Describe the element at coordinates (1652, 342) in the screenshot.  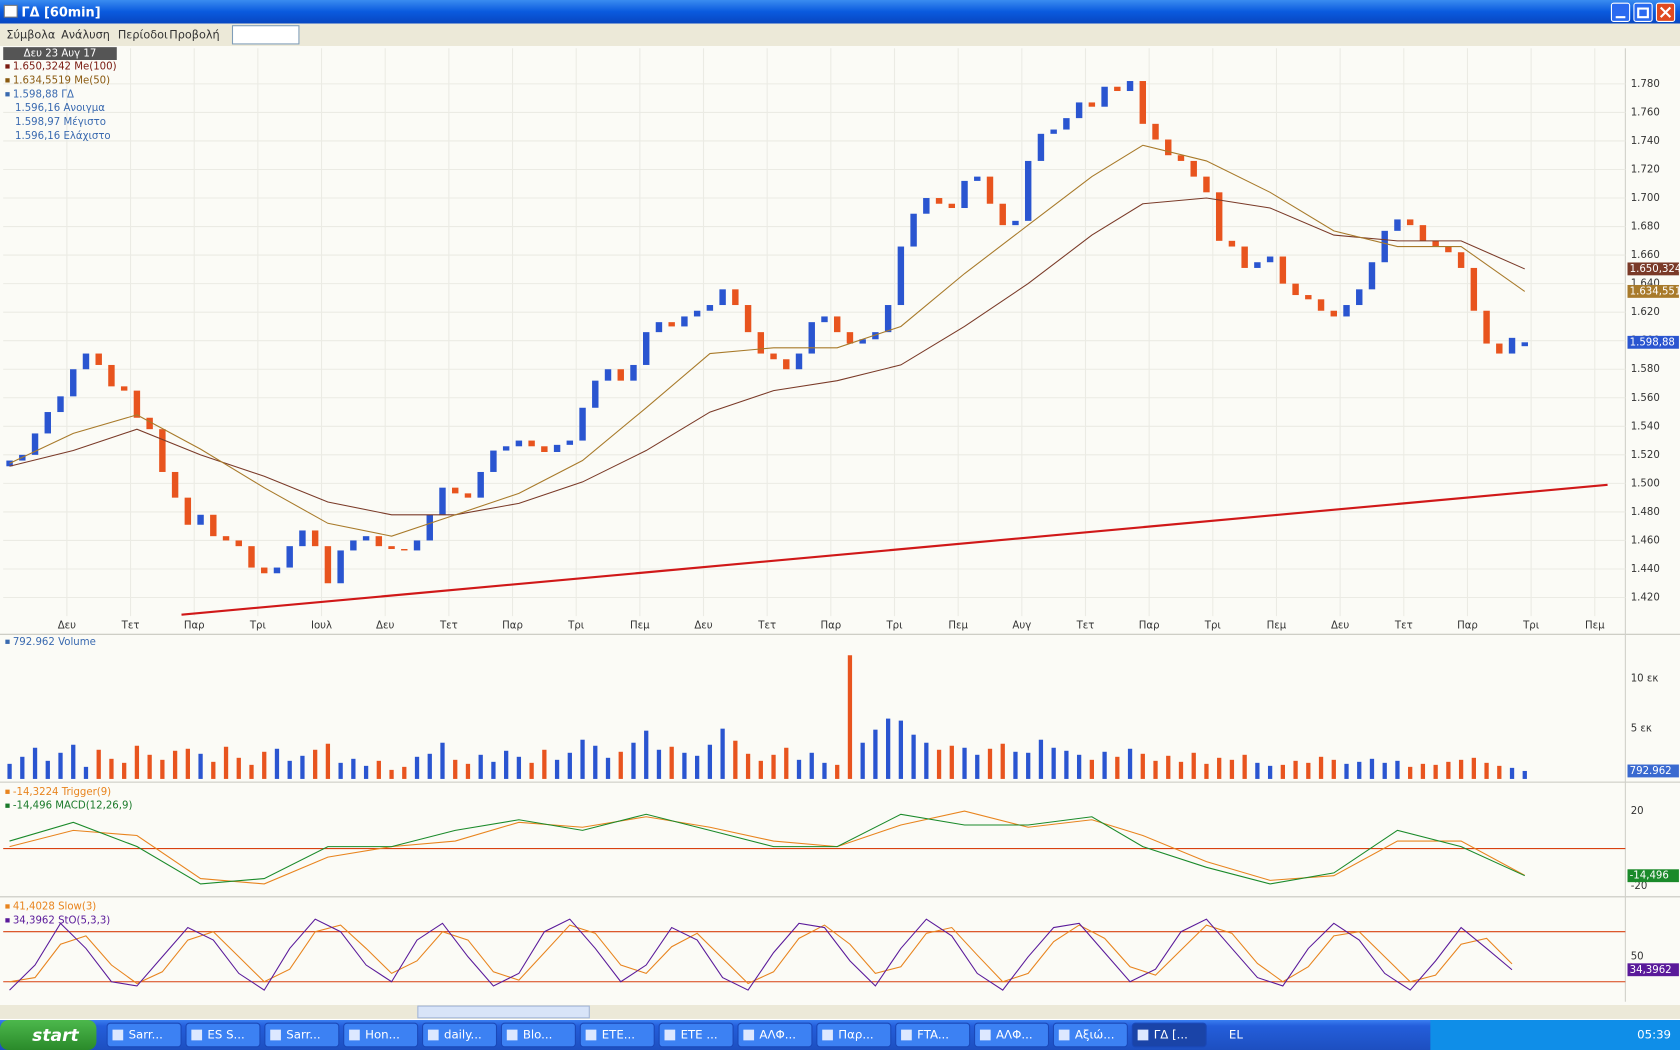
I see `end-label: 1.598,88` at that location.